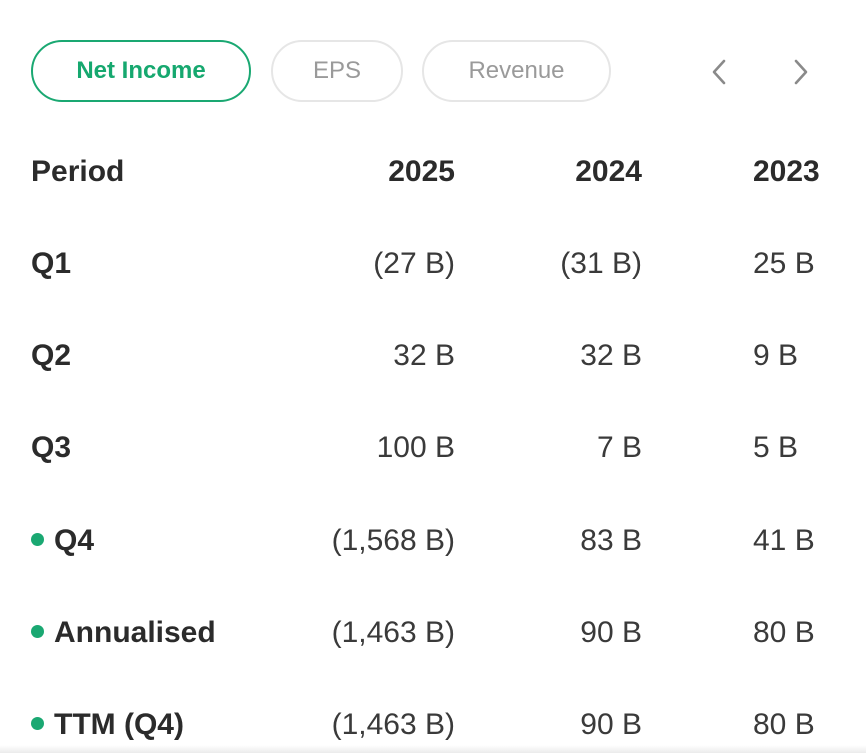 The image size is (866, 753). Describe the element at coordinates (608, 171) in the screenshot. I see `year-header: 2024` at that location.